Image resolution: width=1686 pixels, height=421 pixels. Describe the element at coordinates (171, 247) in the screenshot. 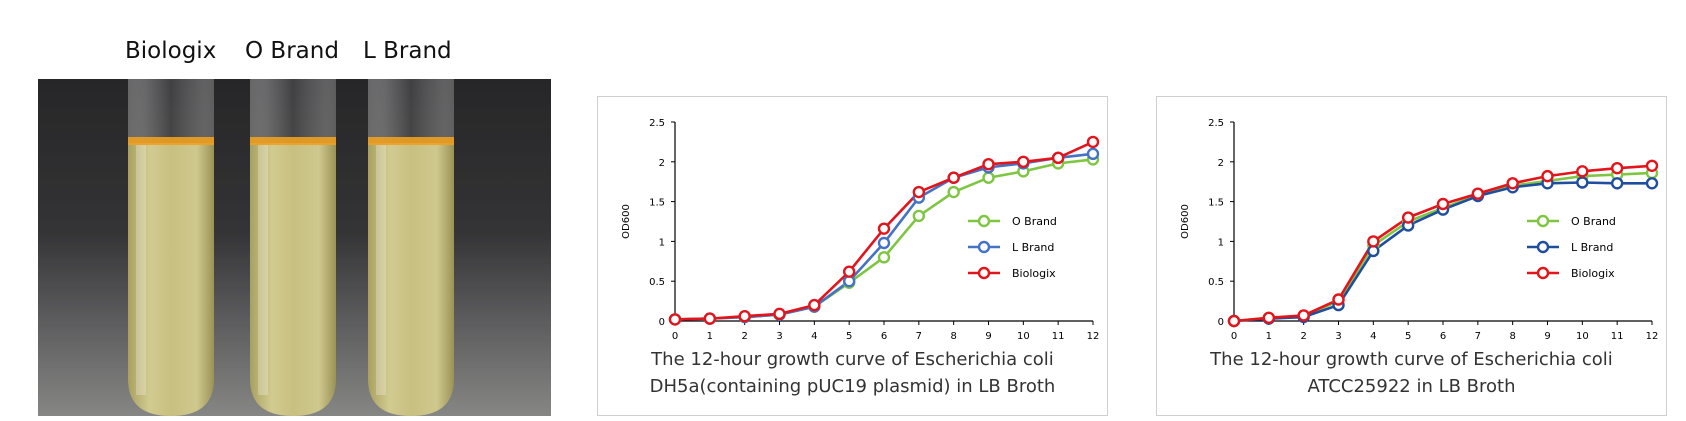

I see `tube-biologix` at that location.